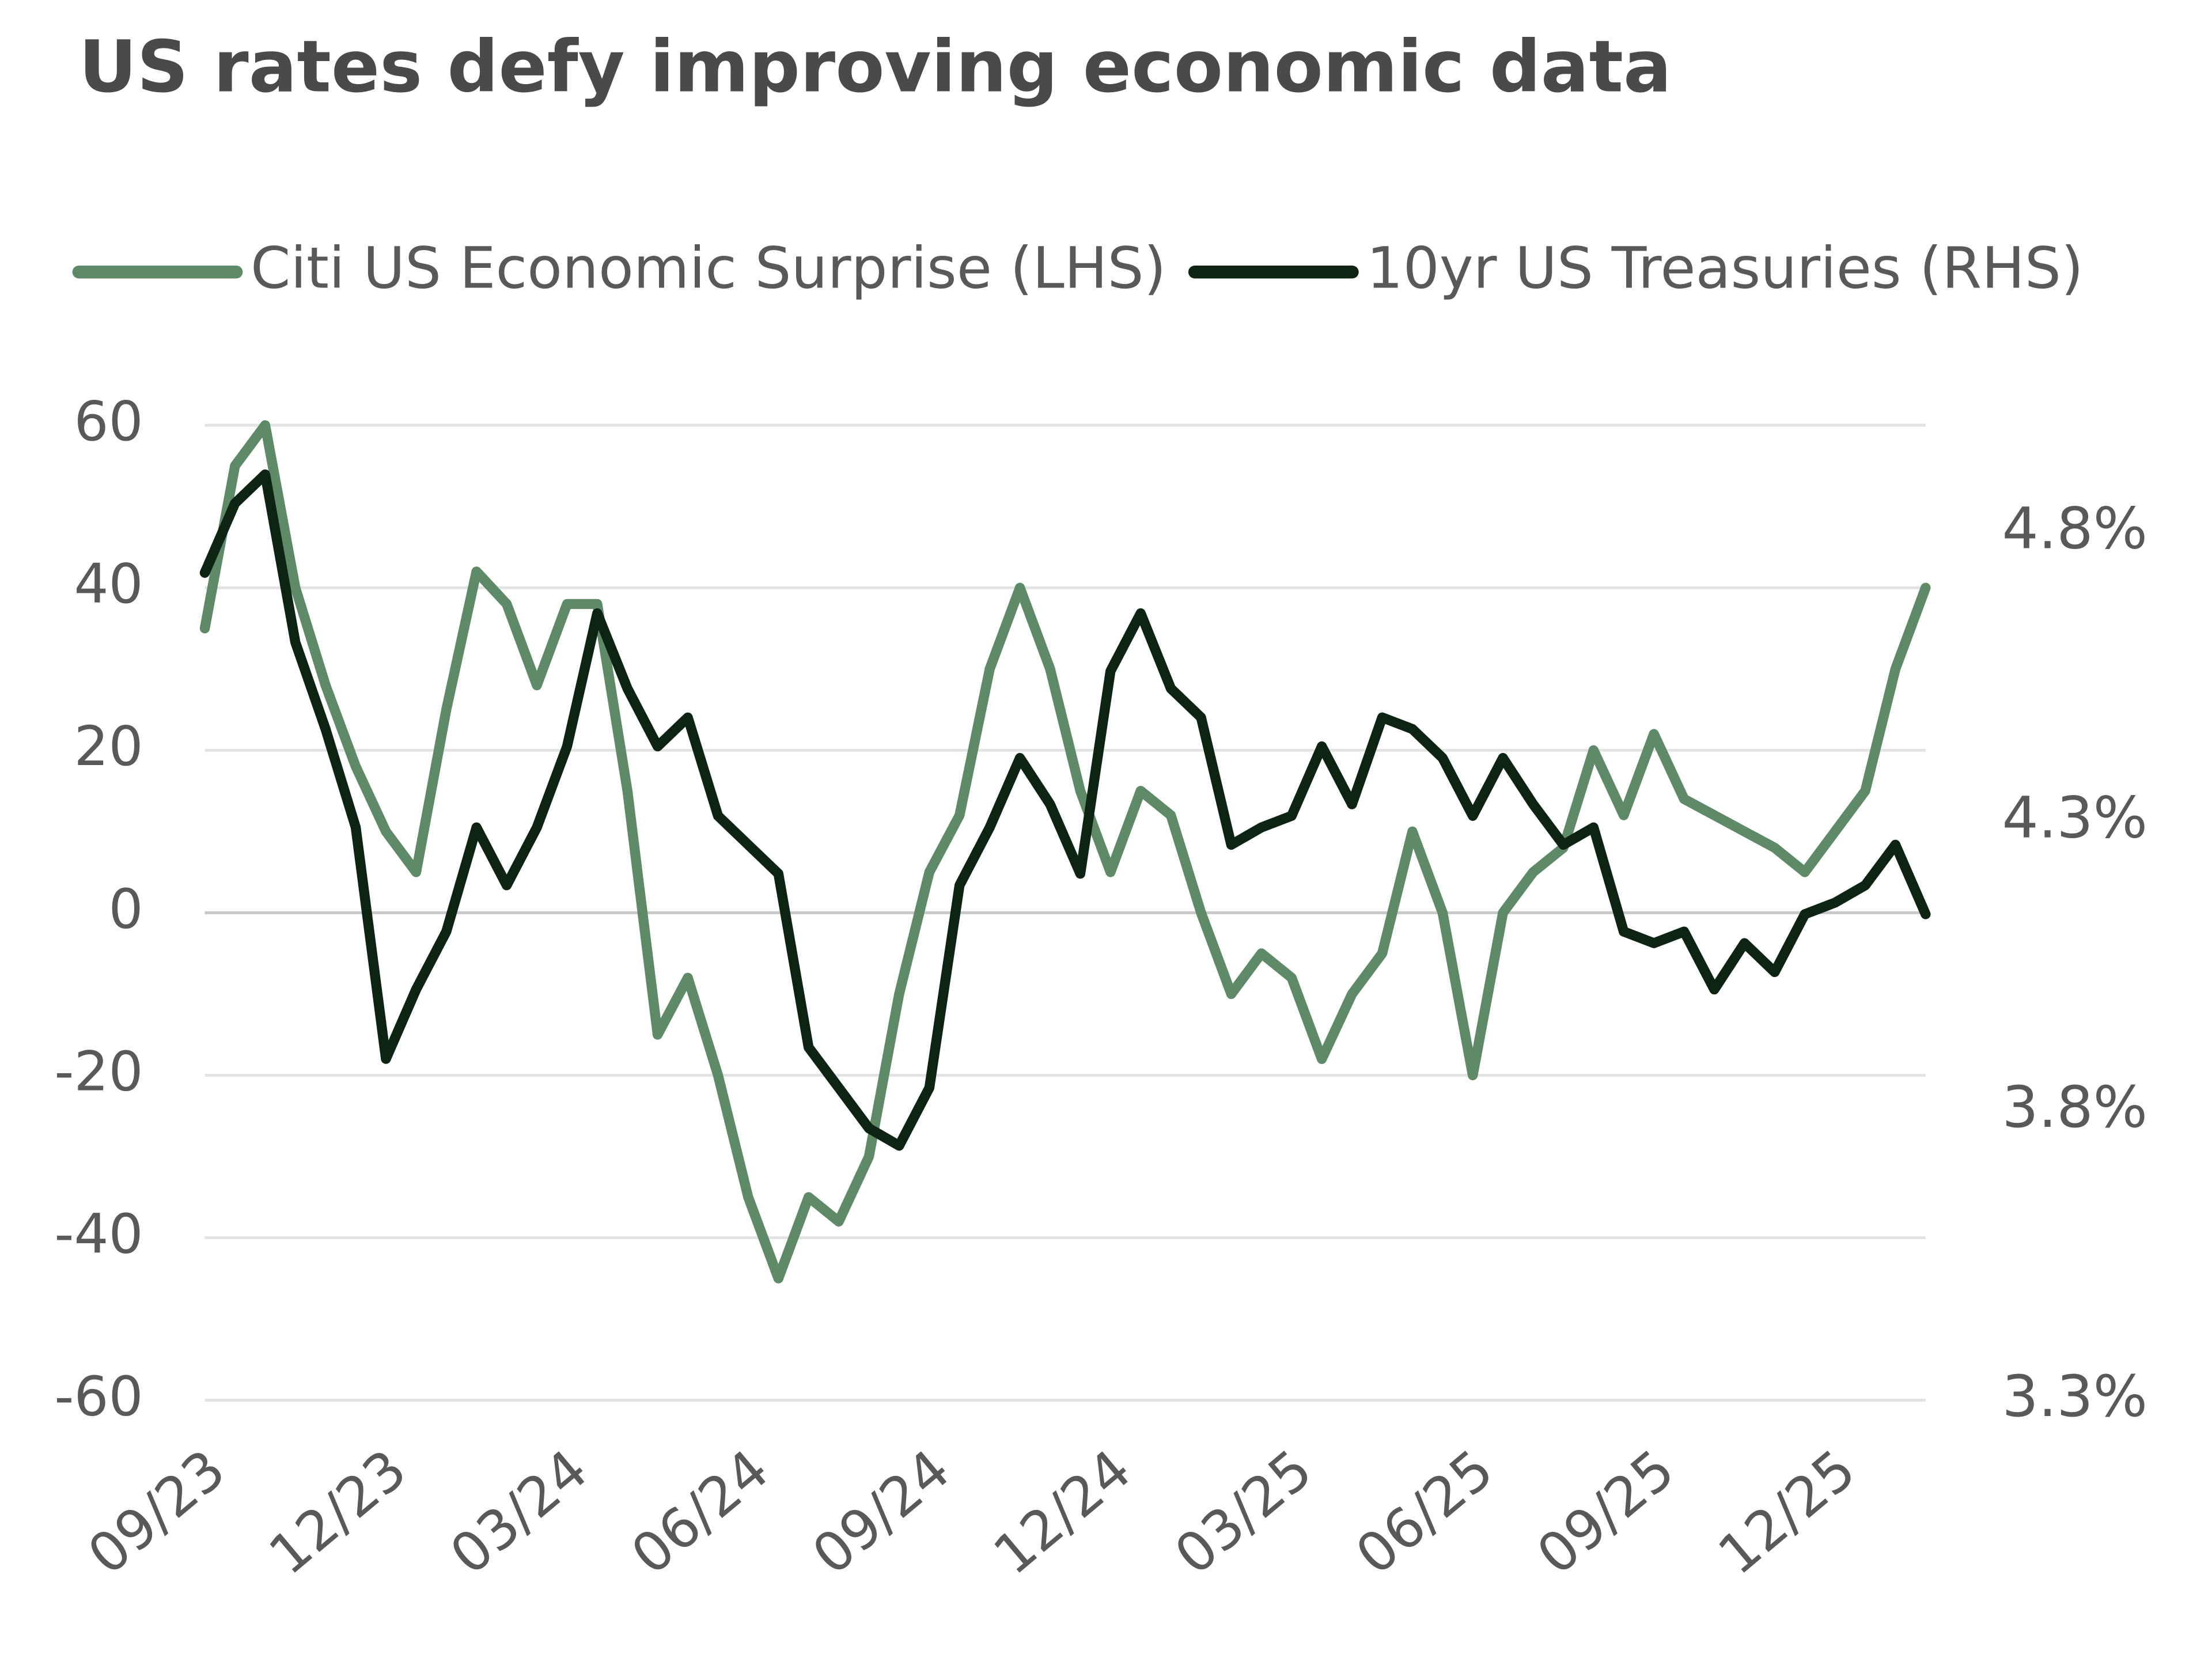 The image size is (2212, 1658). I want to click on x-tick-label: 06/24, so click(700, 1513).